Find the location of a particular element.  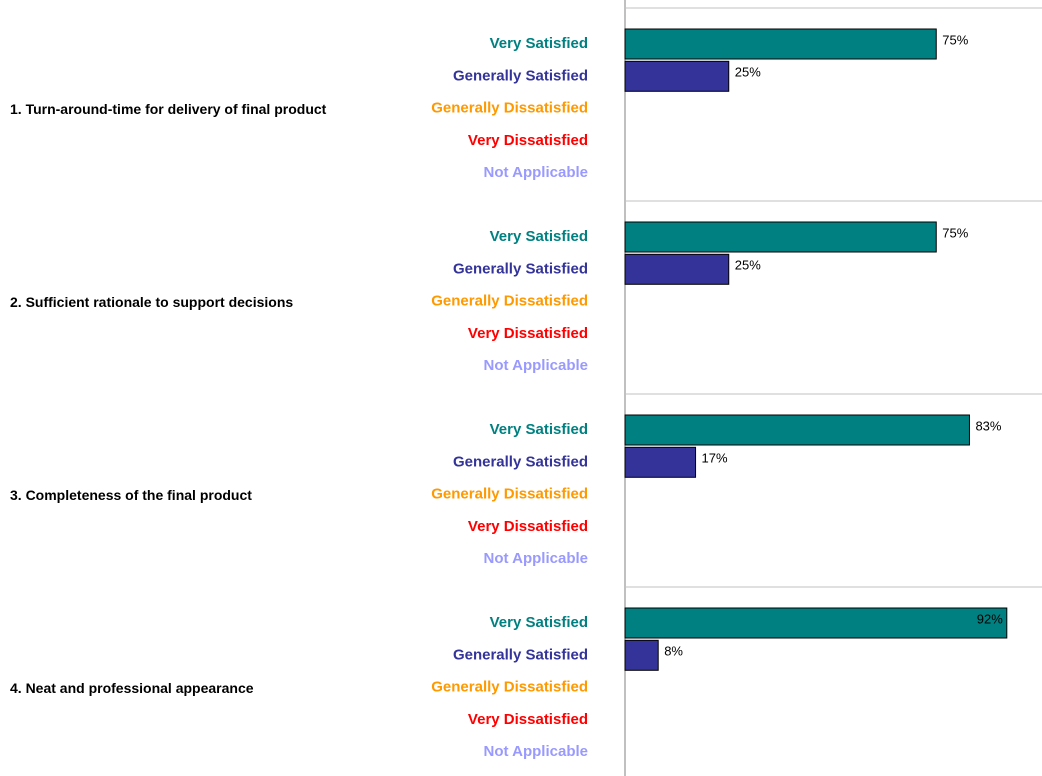

data-label: 83% is located at coordinates (988, 425).